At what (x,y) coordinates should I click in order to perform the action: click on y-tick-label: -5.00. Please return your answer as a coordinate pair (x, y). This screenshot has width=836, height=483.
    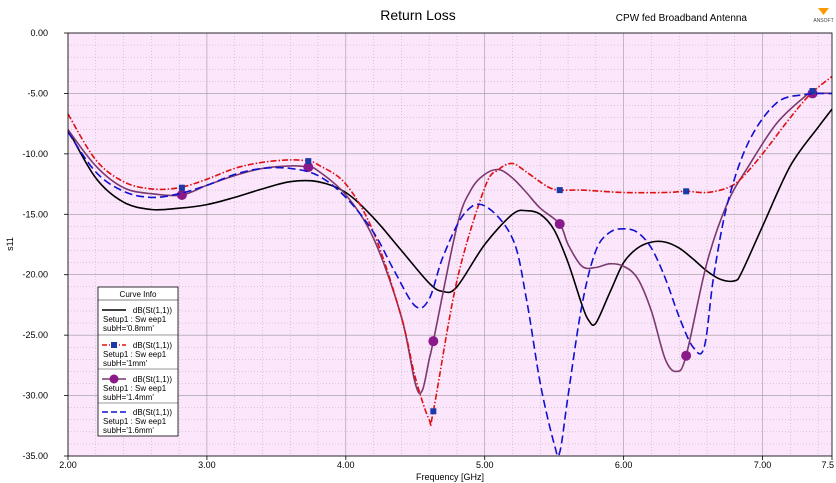
    Looking at the image, I should click on (37, 93).